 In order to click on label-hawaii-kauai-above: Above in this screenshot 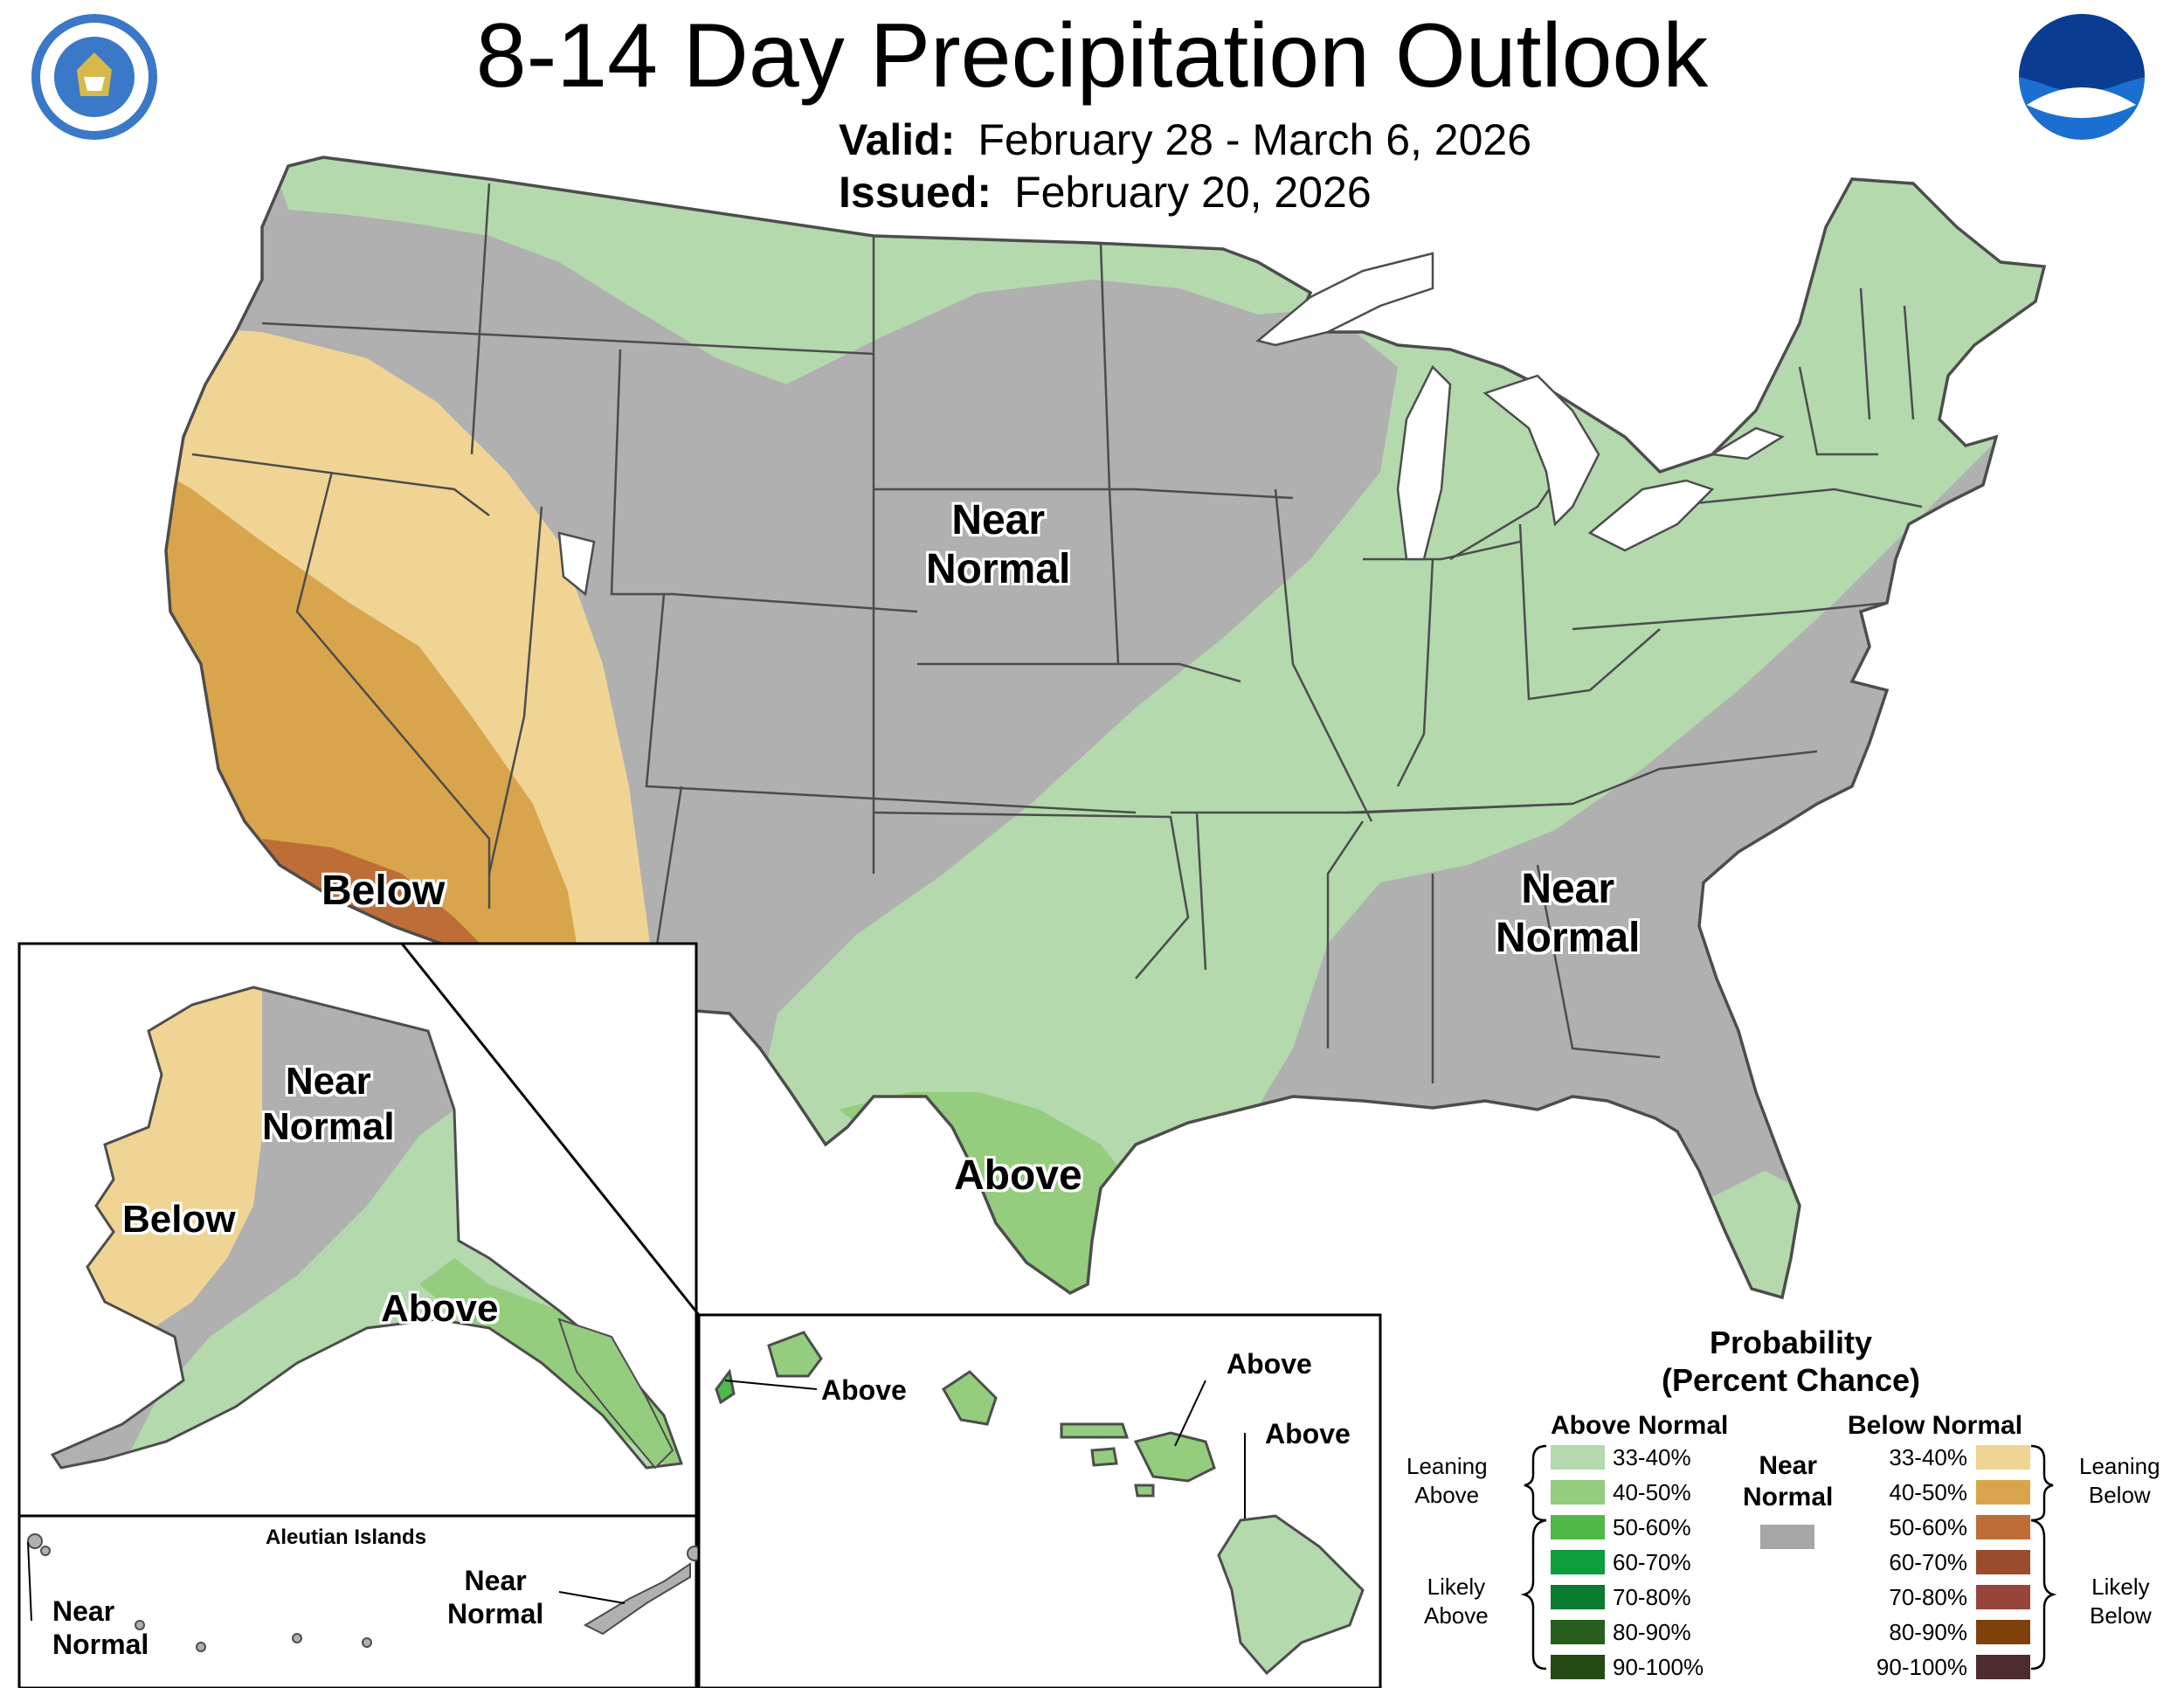, I will do `click(864, 1390)`.